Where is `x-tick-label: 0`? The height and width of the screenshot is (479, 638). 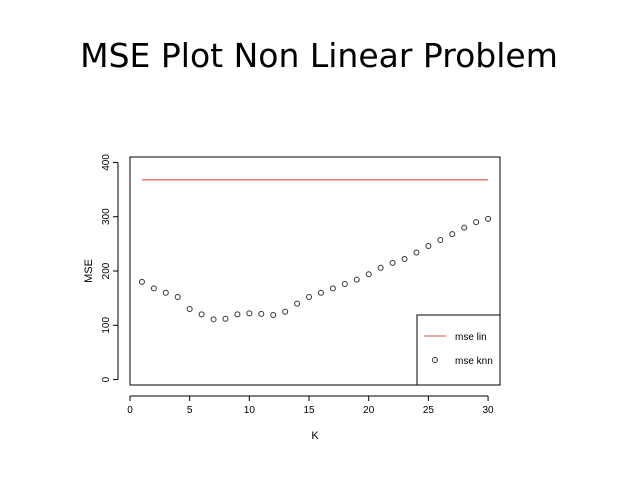 x-tick-label: 0 is located at coordinates (130, 410).